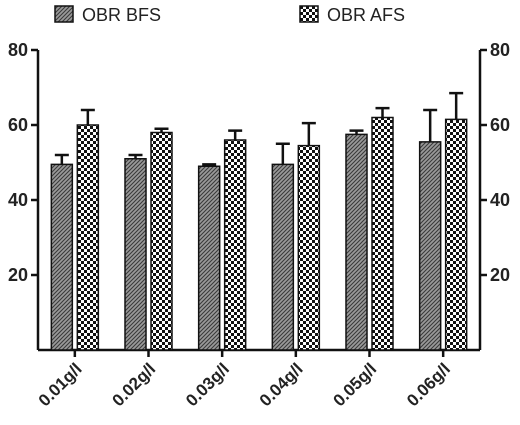 Image resolution: width=520 pixels, height=425 pixels. Describe the element at coordinates (18, 275) in the screenshot. I see `y-tick-label-left: 20` at that location.